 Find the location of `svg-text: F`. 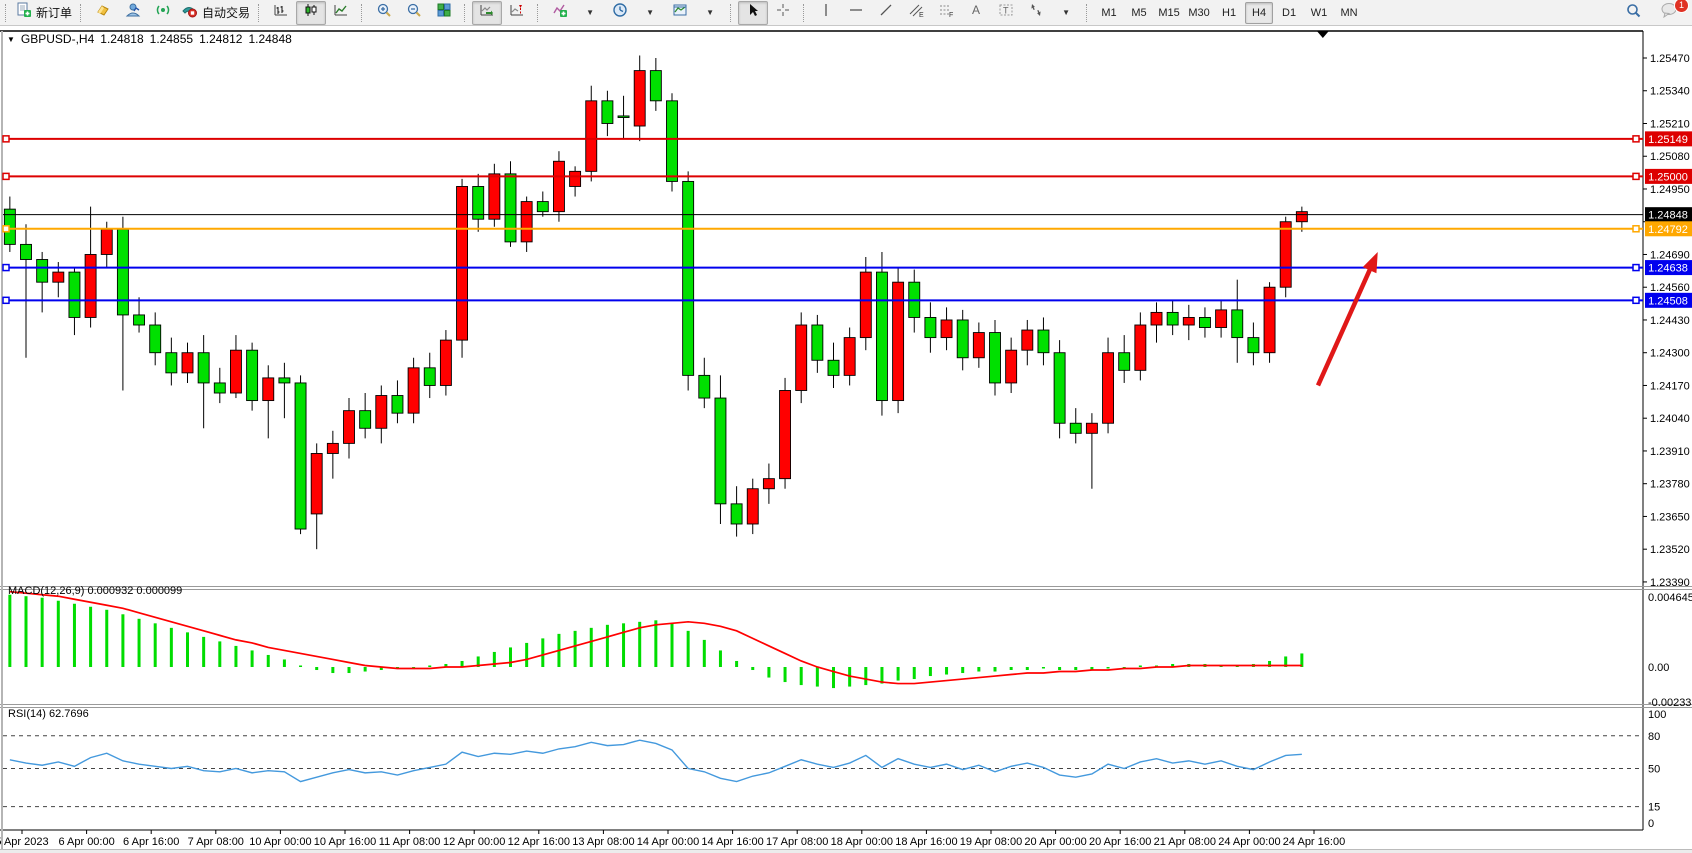

svg-text: F is located at coordinates (951, 15).